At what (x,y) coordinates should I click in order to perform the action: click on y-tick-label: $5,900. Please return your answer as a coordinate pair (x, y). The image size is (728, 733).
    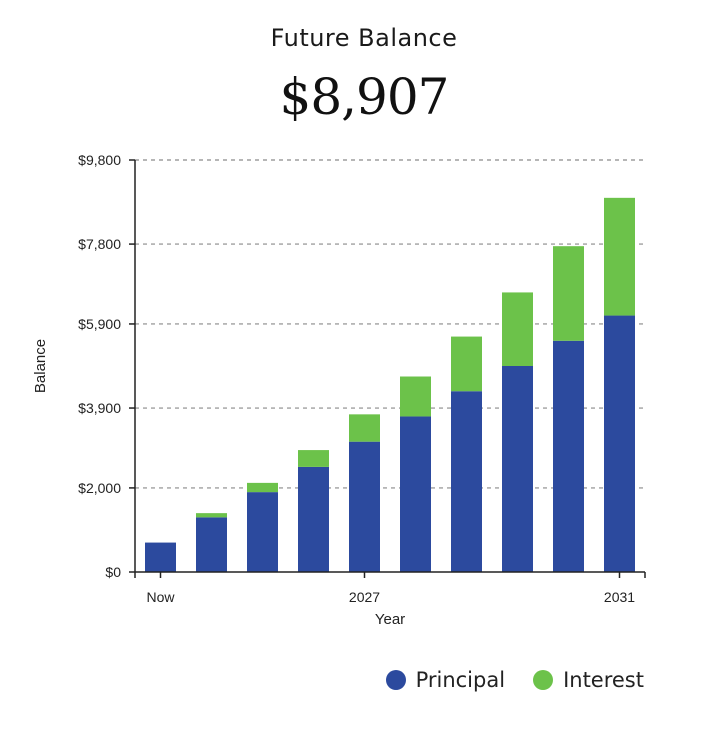
    Looking at the image, I should click on (99, 324).